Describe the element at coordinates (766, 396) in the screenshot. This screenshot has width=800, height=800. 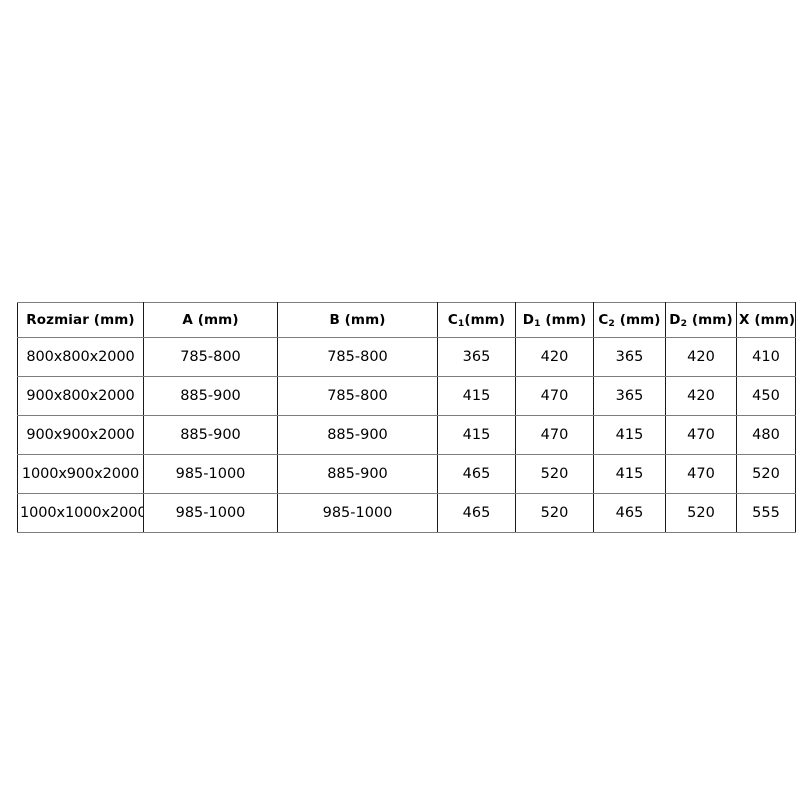
I see `cell-x: 450` at that location.